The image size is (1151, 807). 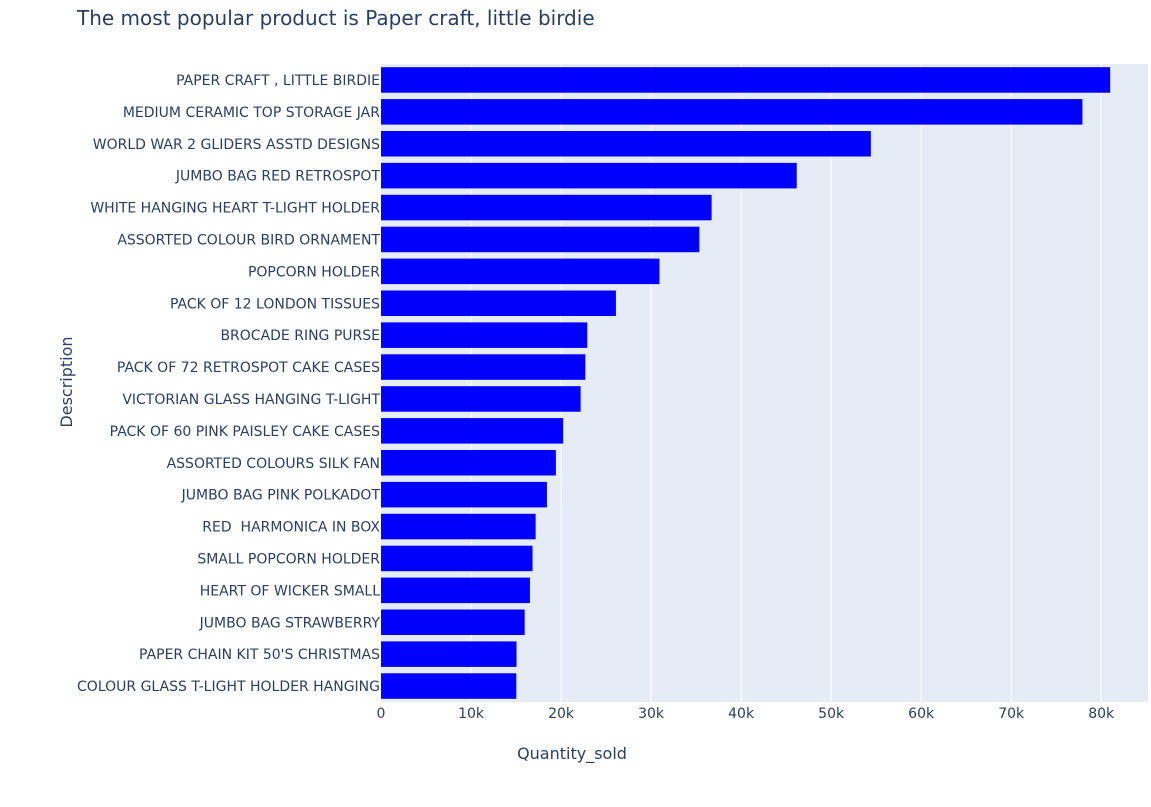 What do you see at coordinates (278, 81) in the screenshot?
I see `y-tick-label: PAPER CRAFT , LITTLE BIRDIE` at bounding box center [278, 81].